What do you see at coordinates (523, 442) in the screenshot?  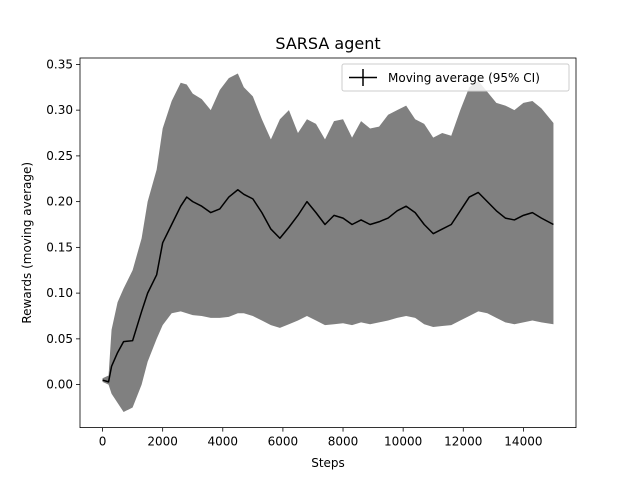 I see `x-tick-label: 14000` at bounding box center [523, 442].